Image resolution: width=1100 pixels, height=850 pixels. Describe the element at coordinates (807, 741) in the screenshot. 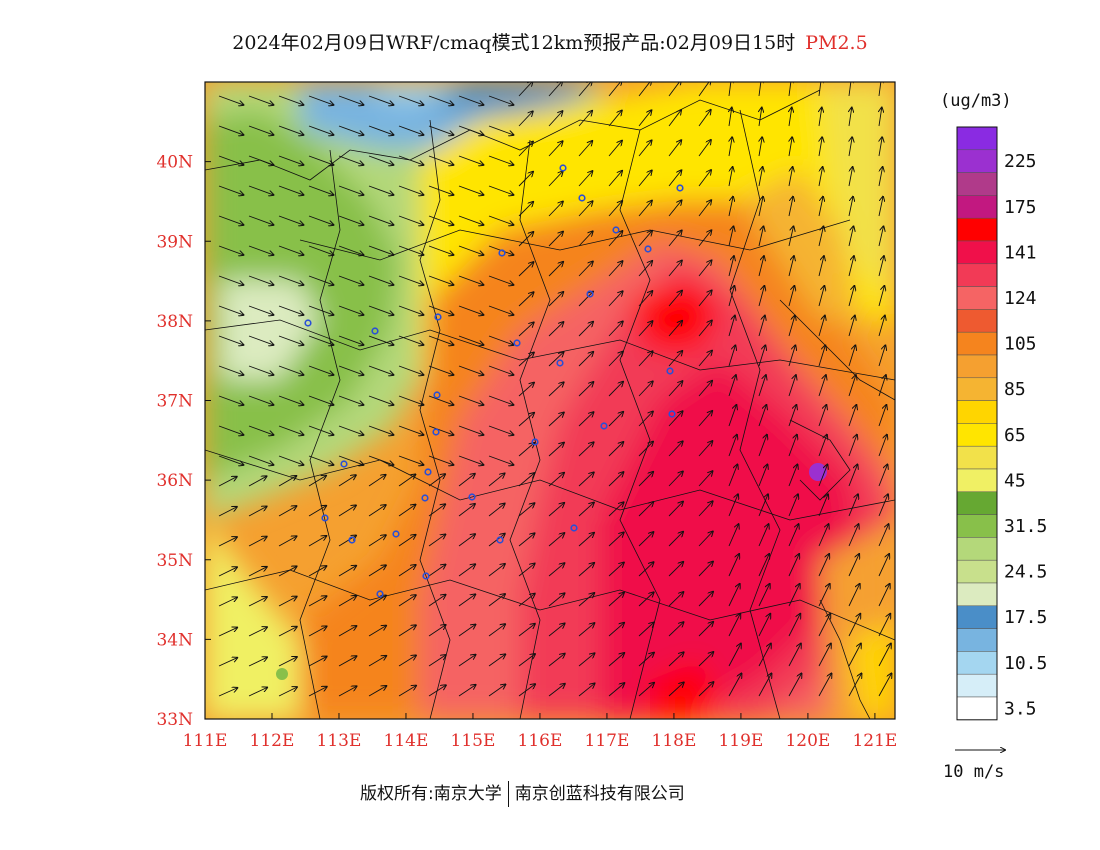

I see `lon-tick-label: 120E` at that location.